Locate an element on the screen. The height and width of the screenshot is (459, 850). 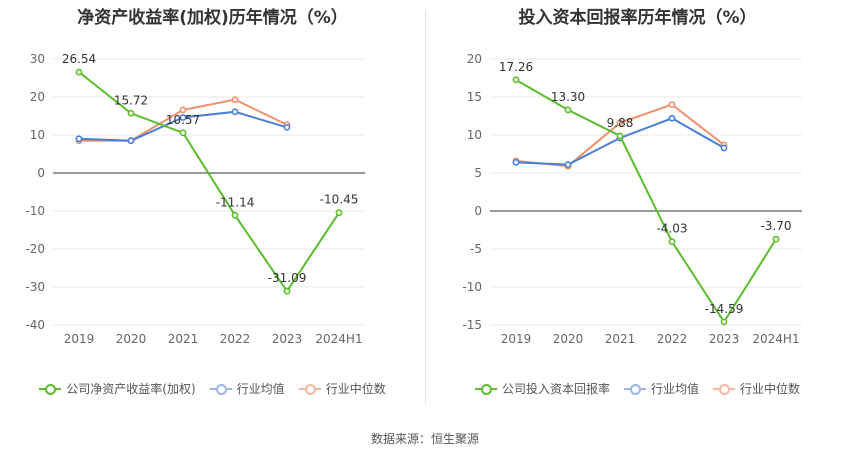
y-tick-label: -15 is located at coordinates (472, 325).